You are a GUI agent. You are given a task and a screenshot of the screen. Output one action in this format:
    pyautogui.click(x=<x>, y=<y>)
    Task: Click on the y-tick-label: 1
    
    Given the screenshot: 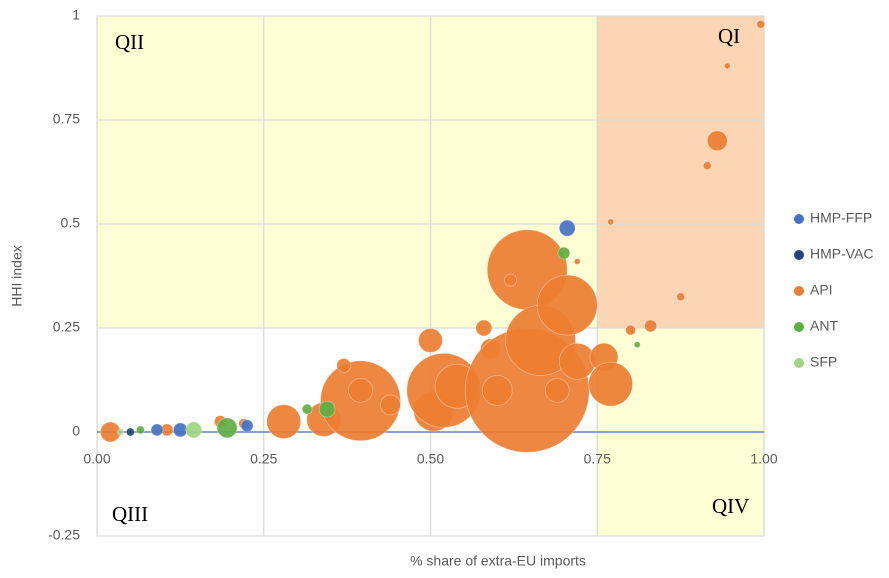 What is the action you would take?
    pyautogui.click(x=76, y=15)
    